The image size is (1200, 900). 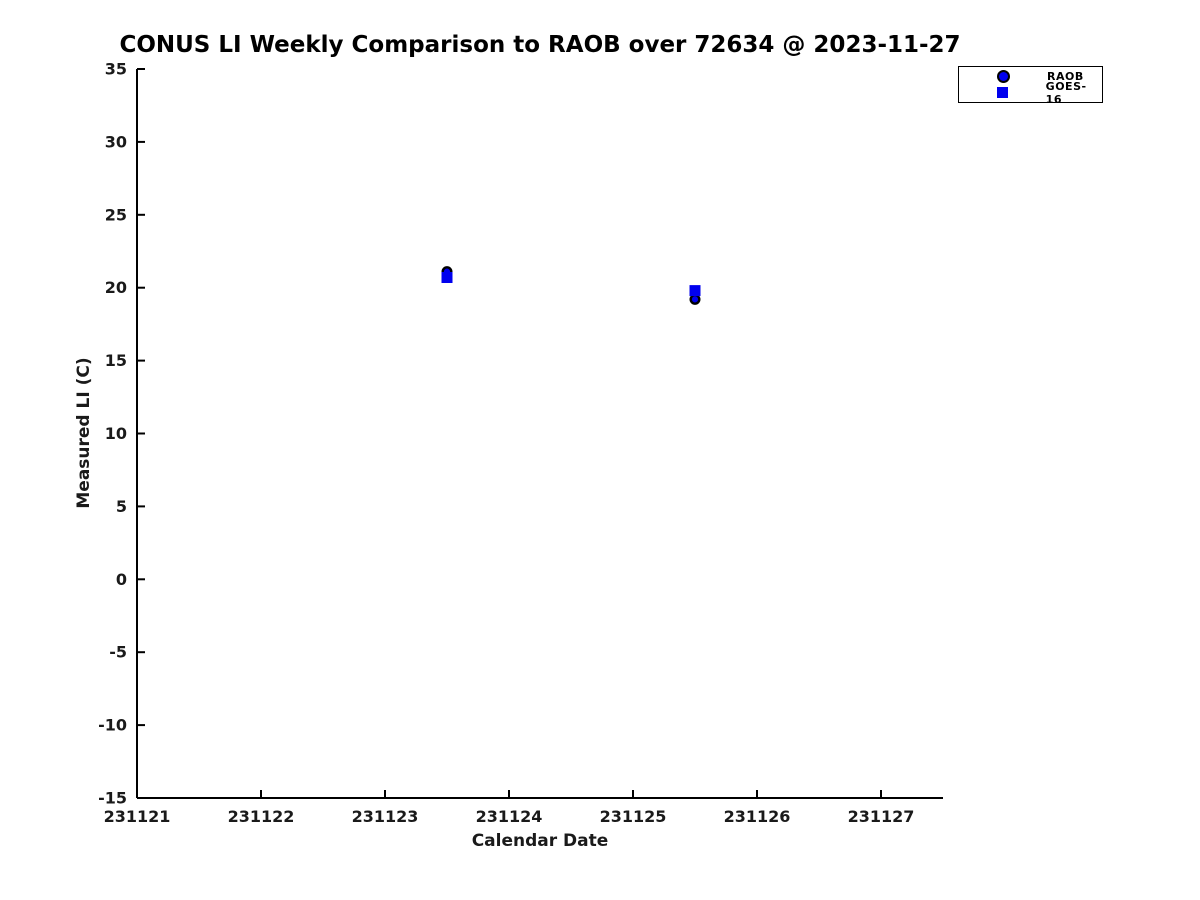 I want to click on x-tick-label: 231121, so click(x=137, y=816).